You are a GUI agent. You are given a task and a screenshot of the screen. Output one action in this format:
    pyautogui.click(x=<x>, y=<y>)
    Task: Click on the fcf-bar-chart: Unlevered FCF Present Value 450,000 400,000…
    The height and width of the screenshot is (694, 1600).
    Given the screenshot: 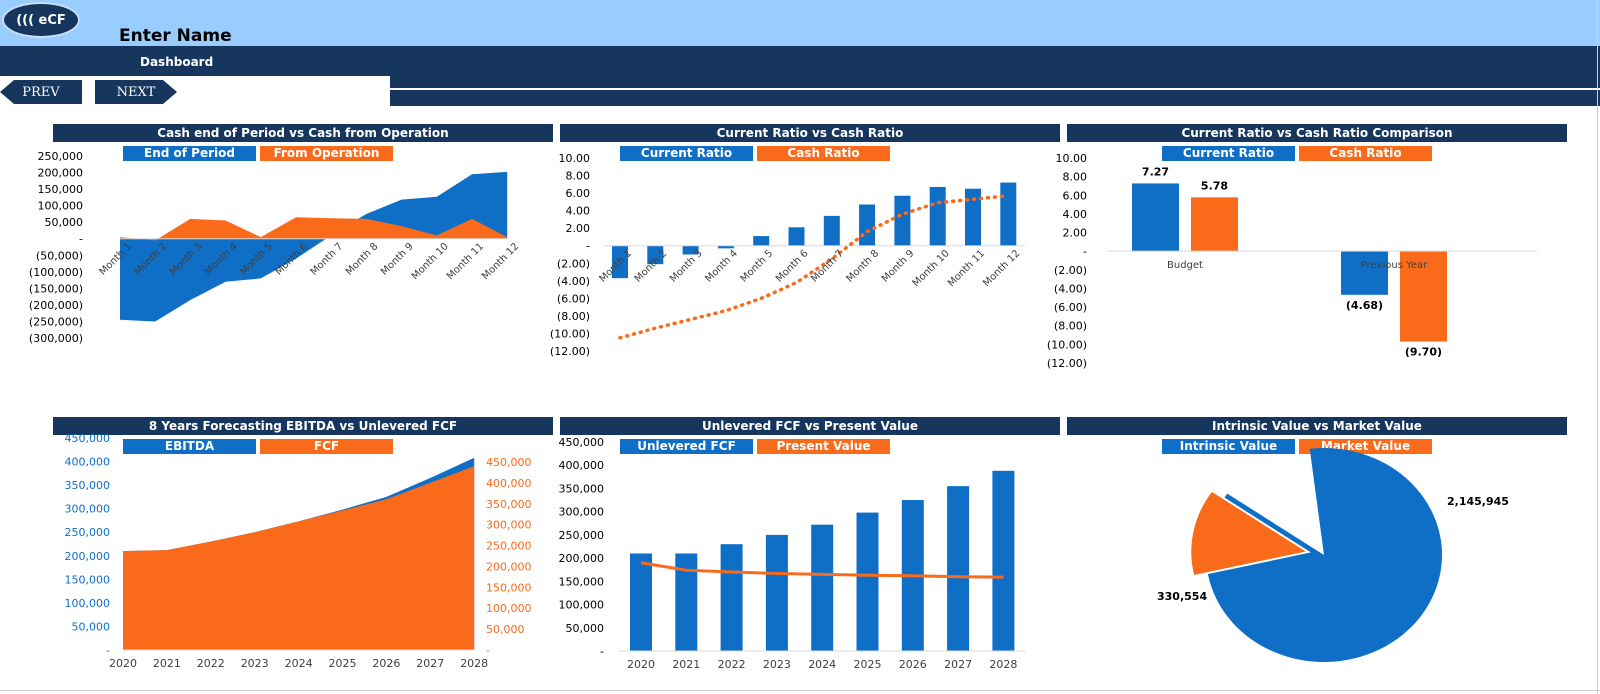 What is the action you would take?
    pyautogui.click(x=792, y=553)
    